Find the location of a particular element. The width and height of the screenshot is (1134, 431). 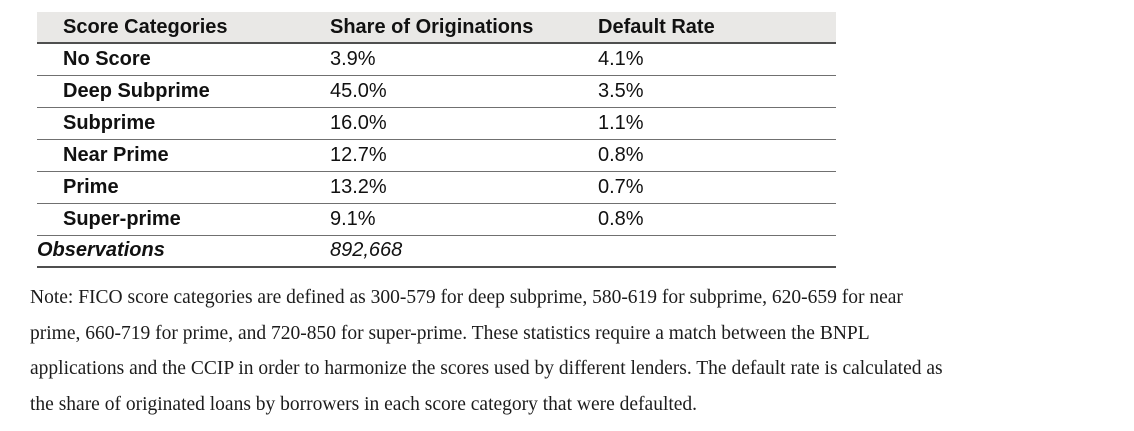

table-row: Near Prime 12.7% 0.8% is located at coordinates (436, 155).